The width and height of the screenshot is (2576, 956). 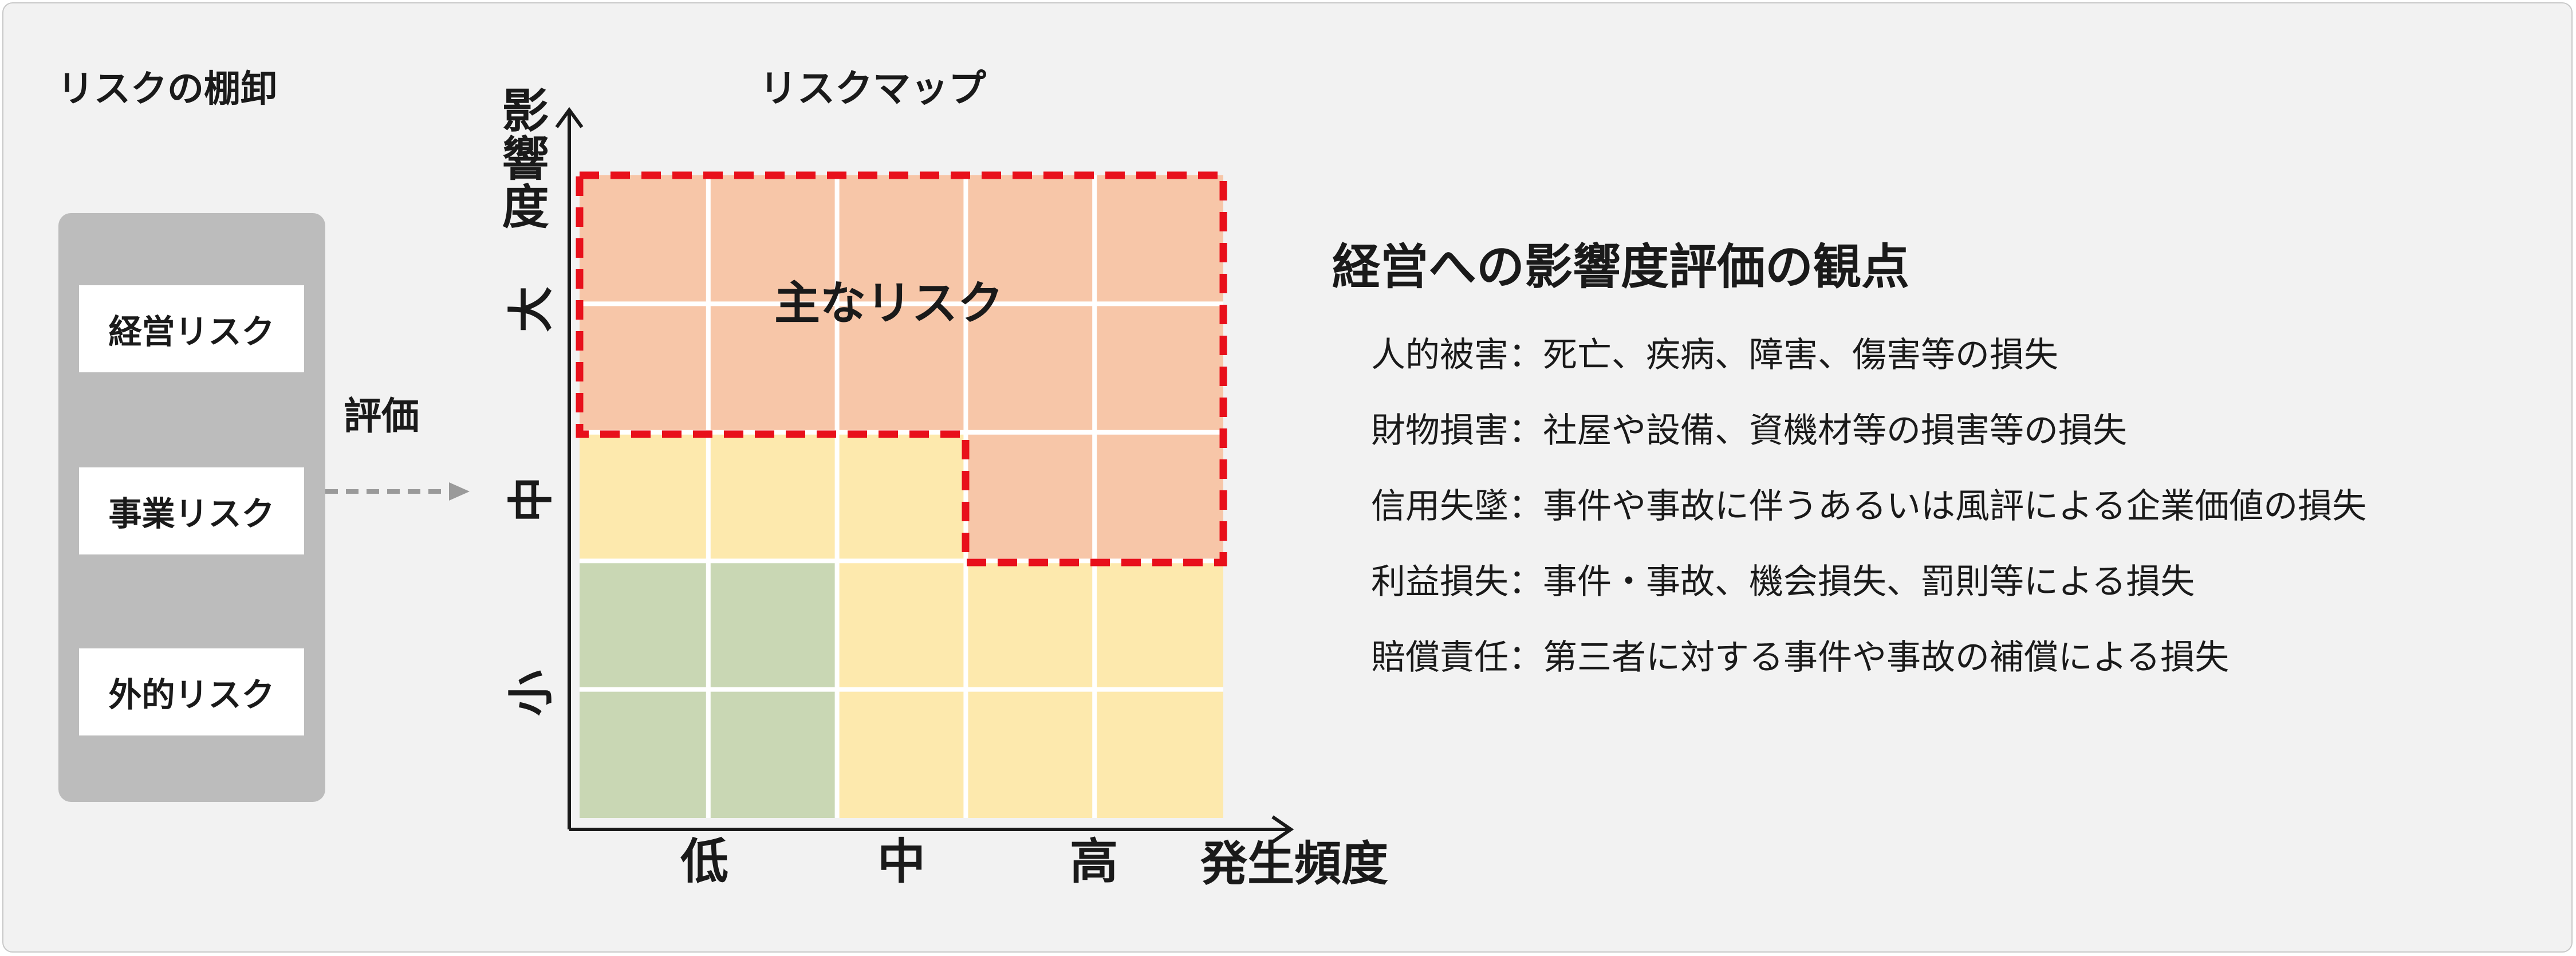 What do you see at coordinates (1749, 431) in the screenshot?
I see `viewpoint-item: 財物損害：社屋や設備、資機材等の損害等の損失` at bounding box center [1749, 431].